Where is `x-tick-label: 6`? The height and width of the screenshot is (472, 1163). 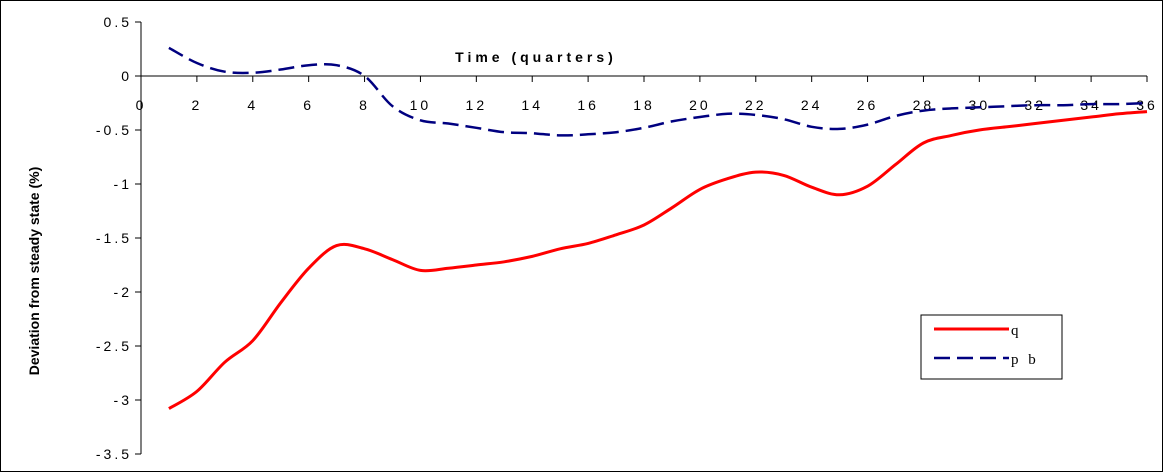 x-tick-label: 6 is located at coordinates (308, 105).